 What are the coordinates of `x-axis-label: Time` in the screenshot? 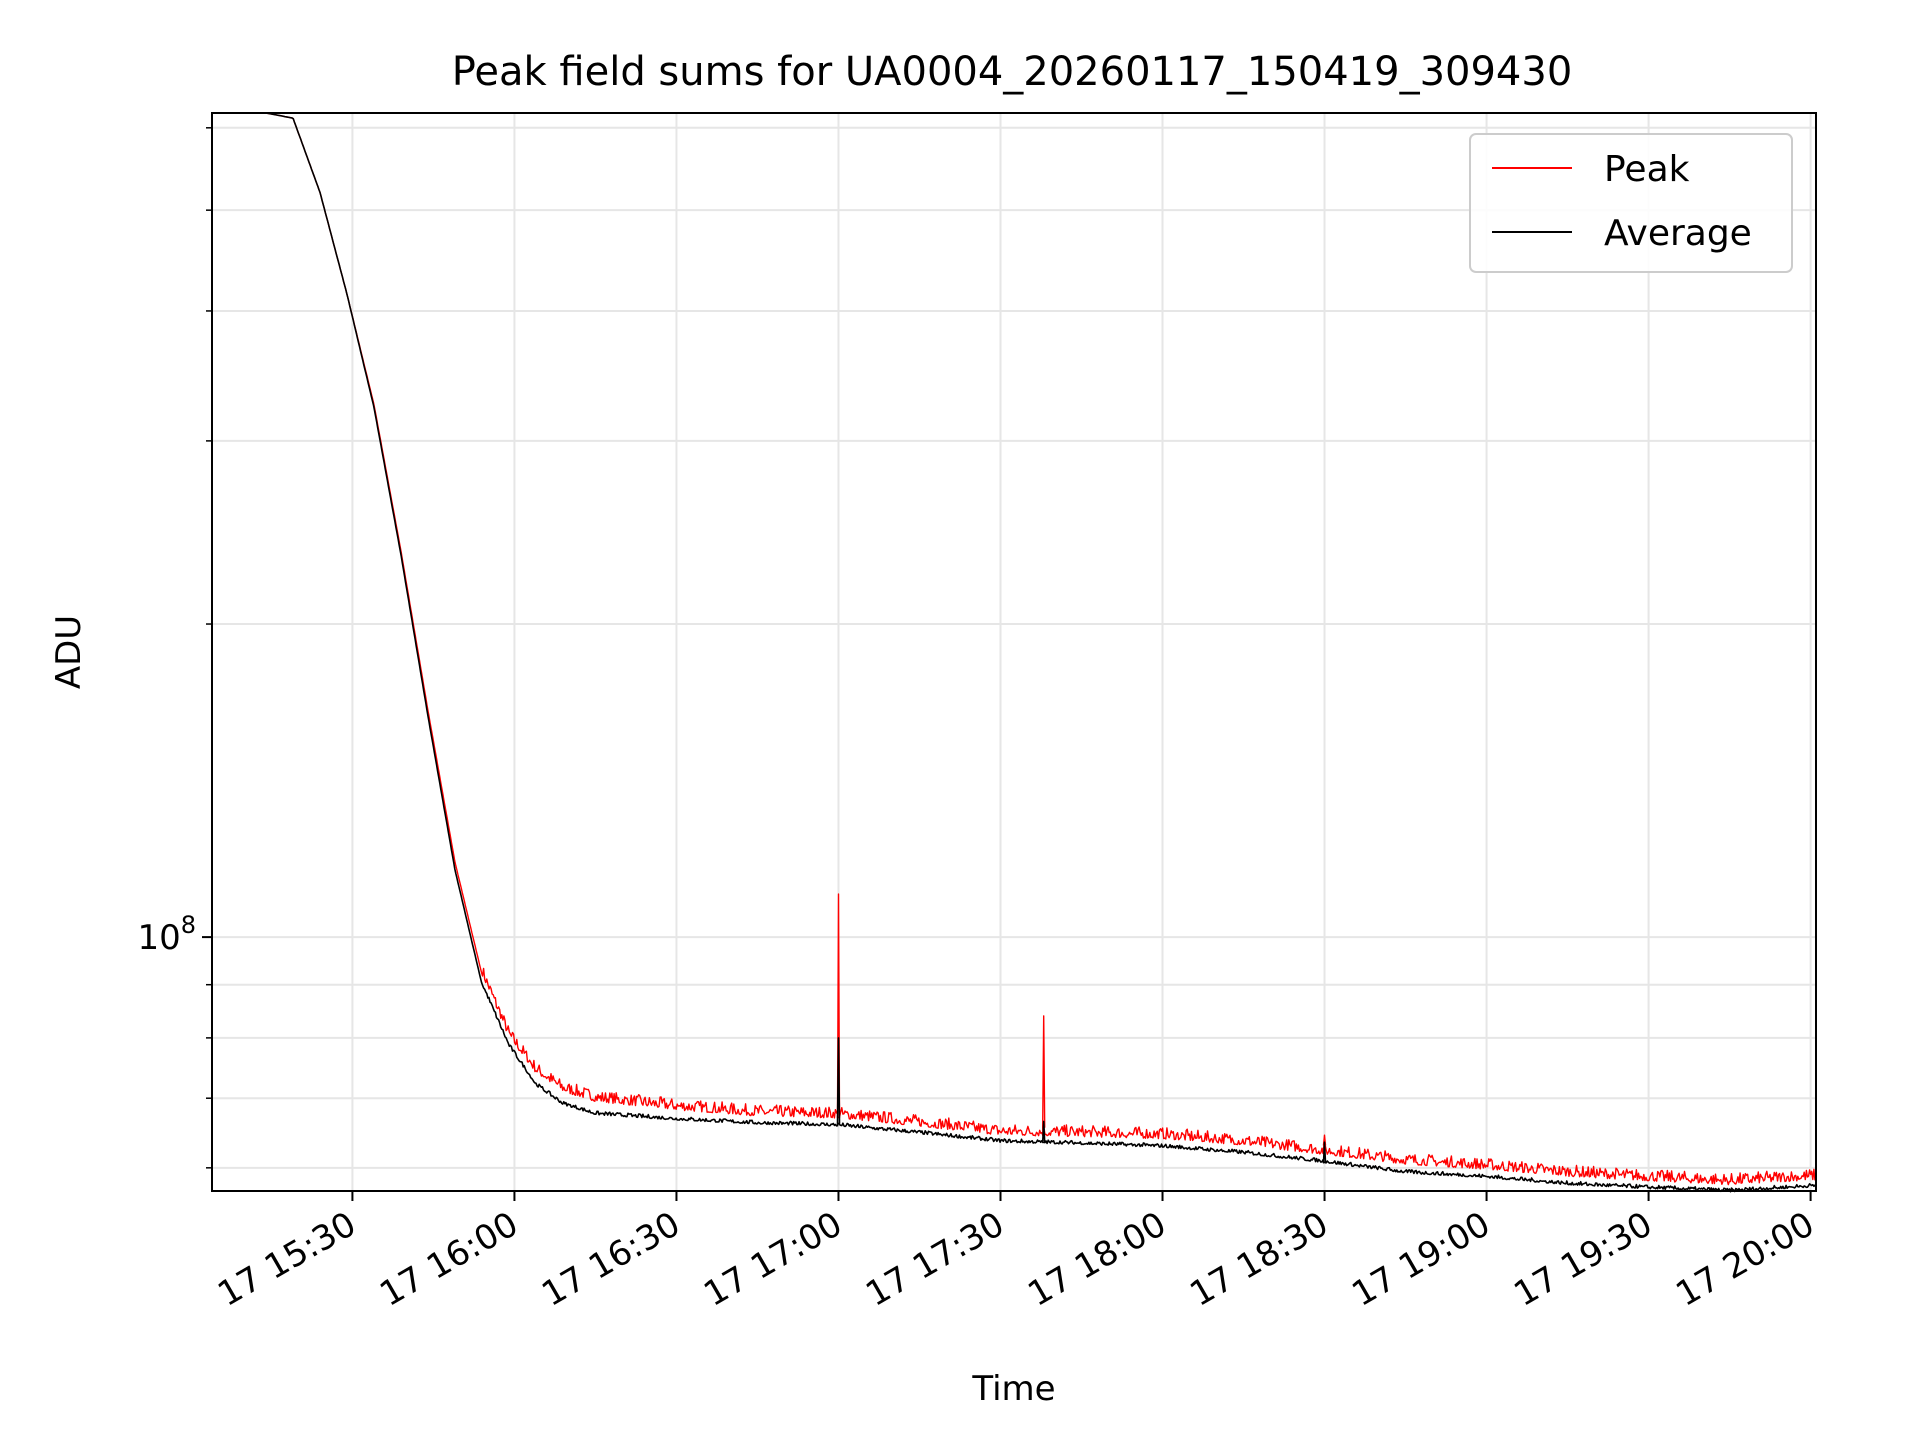 It's located at (1013, 1389).